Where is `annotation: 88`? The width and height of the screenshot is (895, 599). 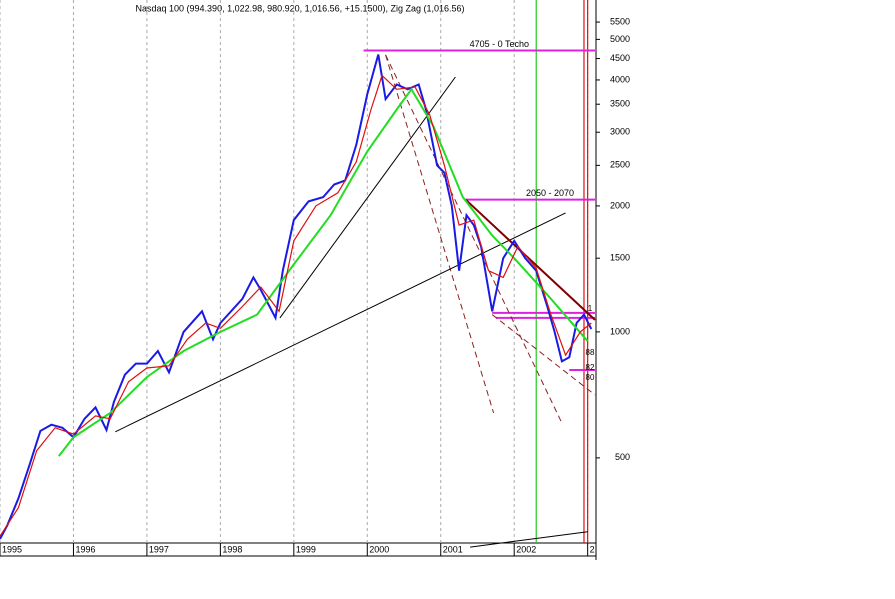
annotation: 88 is located at coordinates (590, 352).